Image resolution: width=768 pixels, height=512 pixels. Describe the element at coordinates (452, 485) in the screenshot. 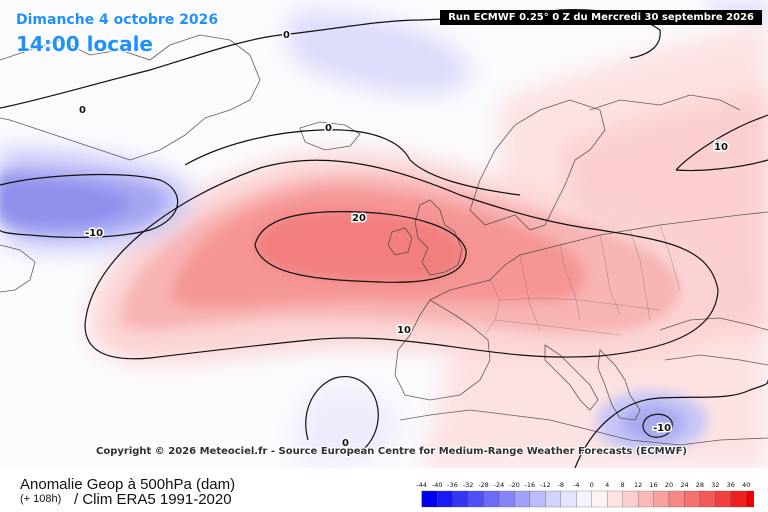

I see `legend-tick-label: -36` at that location.